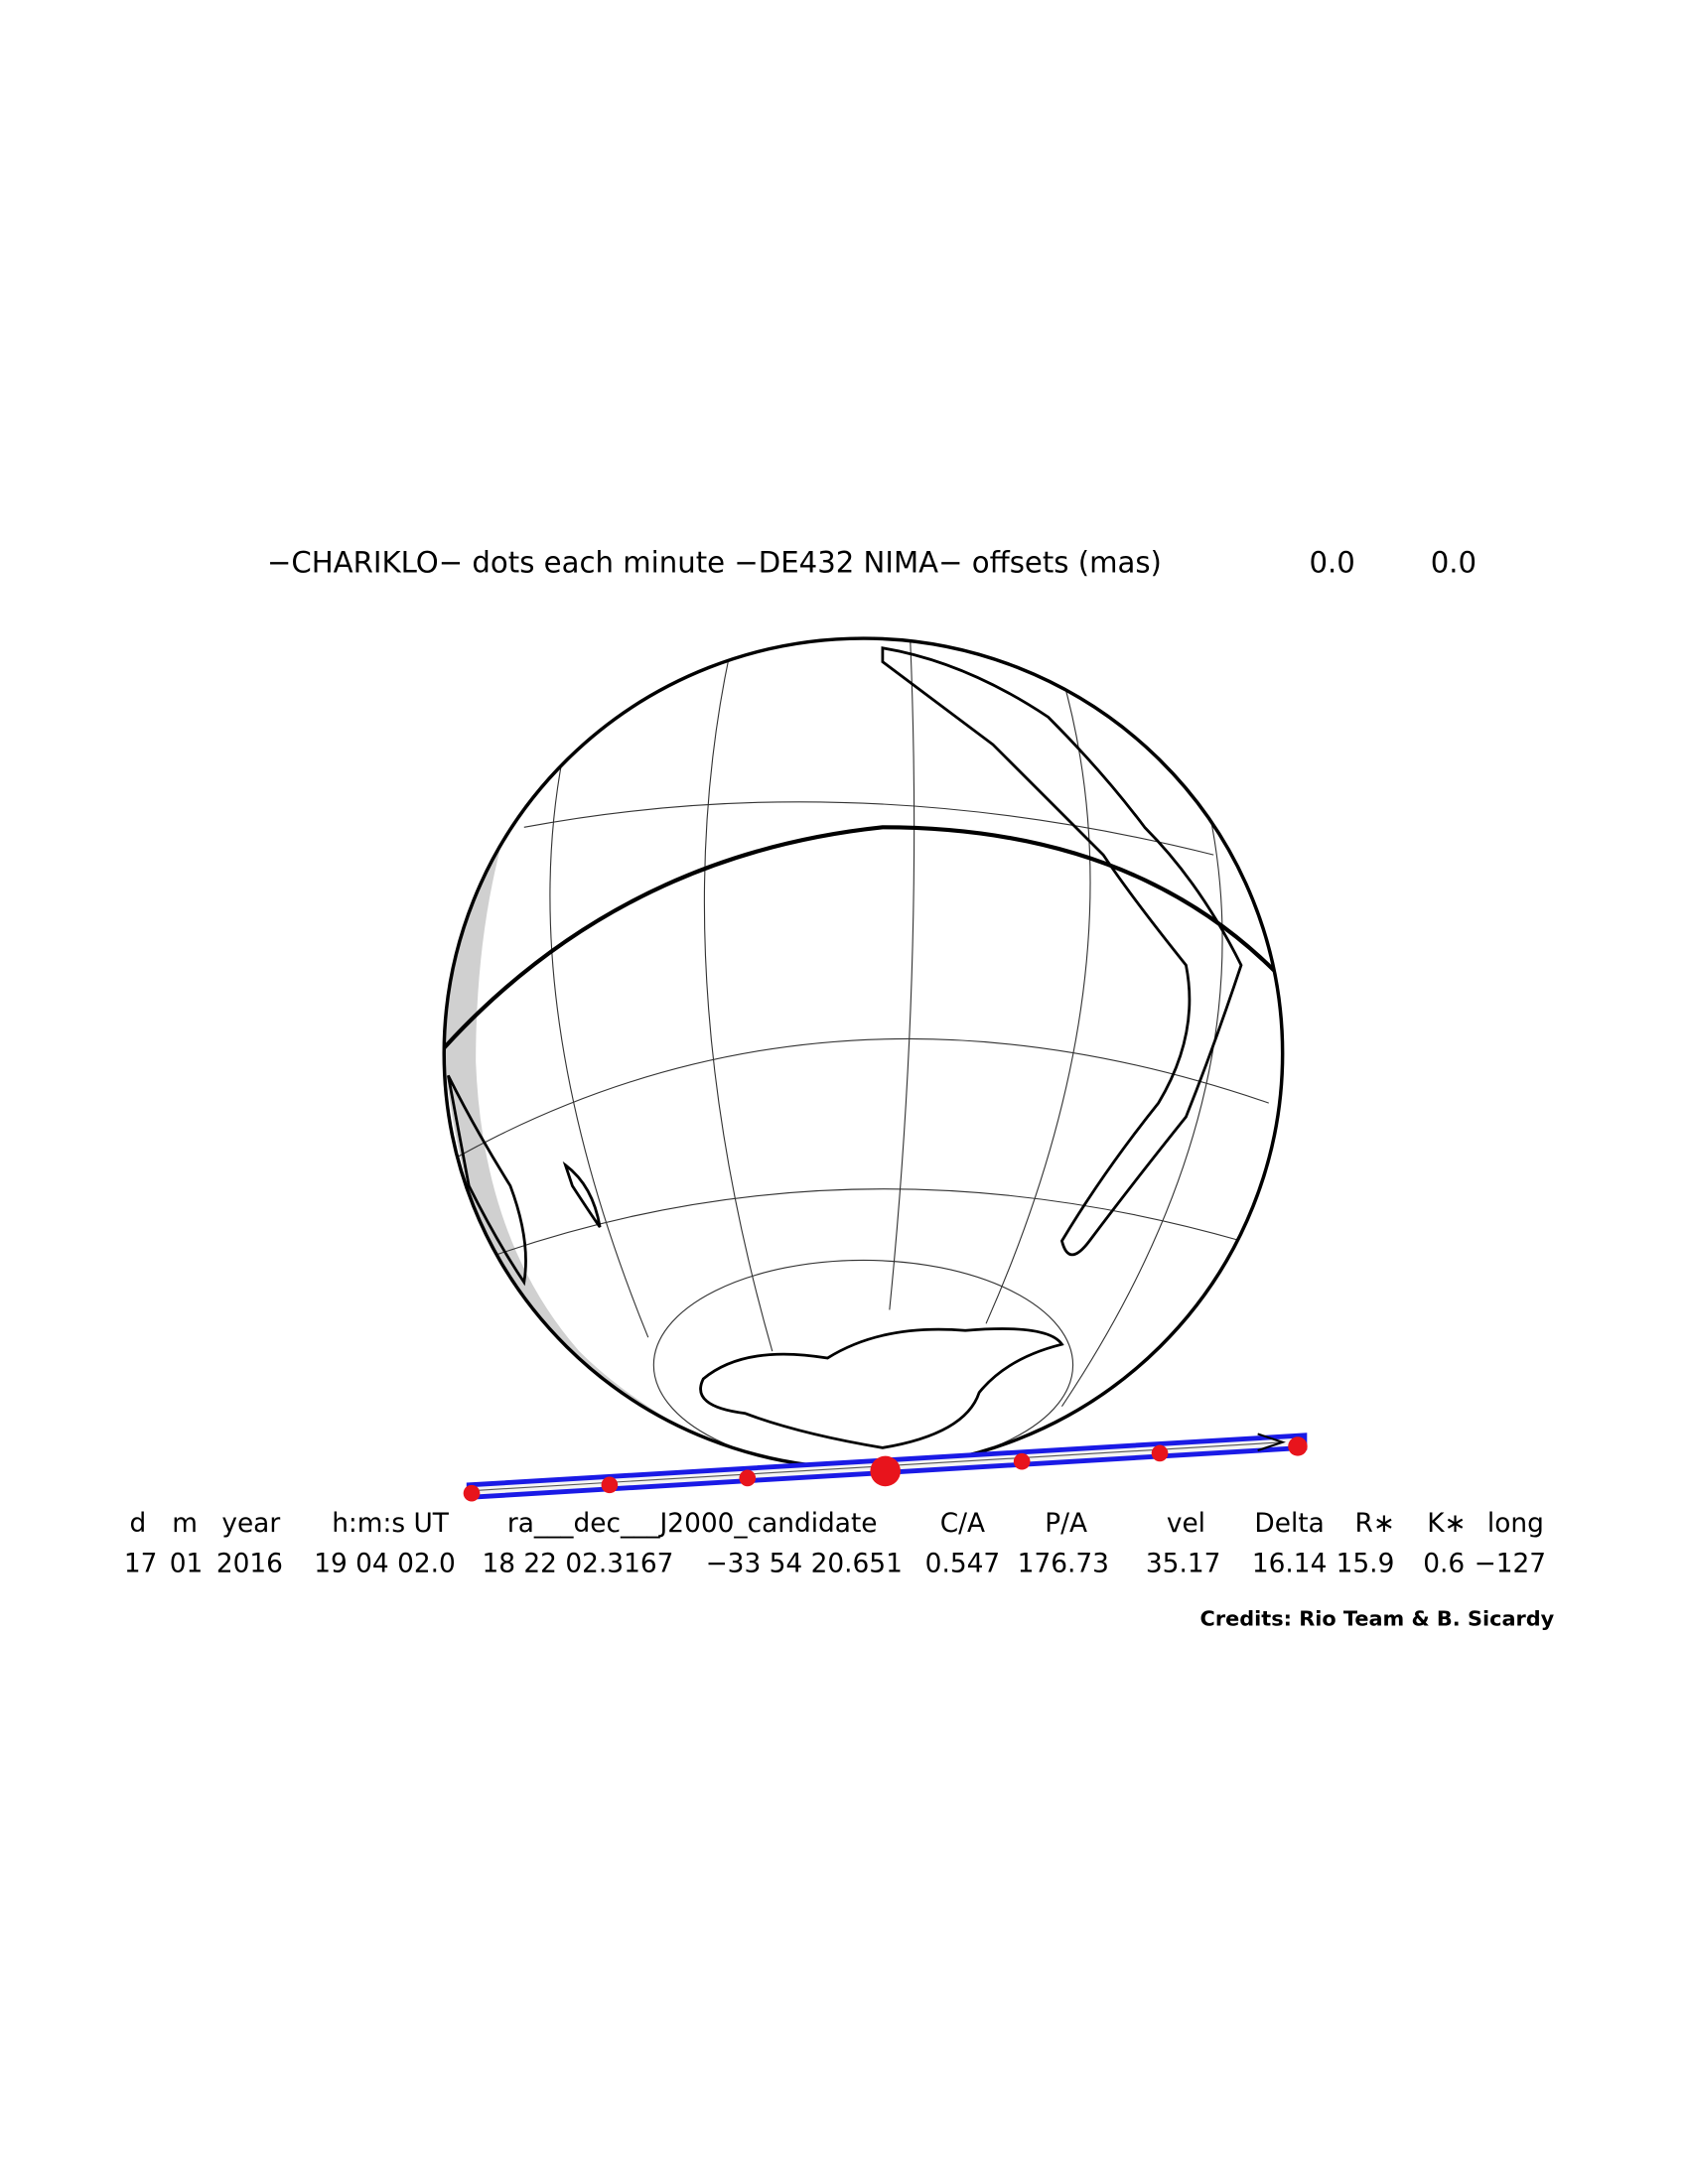 The height and width of the screenshot is (2184, 1688). What do you see at coordinates (1444, 1563) in the screenshot?
I see `cell-value: 0.6` at bounding box center [1444, 1563].